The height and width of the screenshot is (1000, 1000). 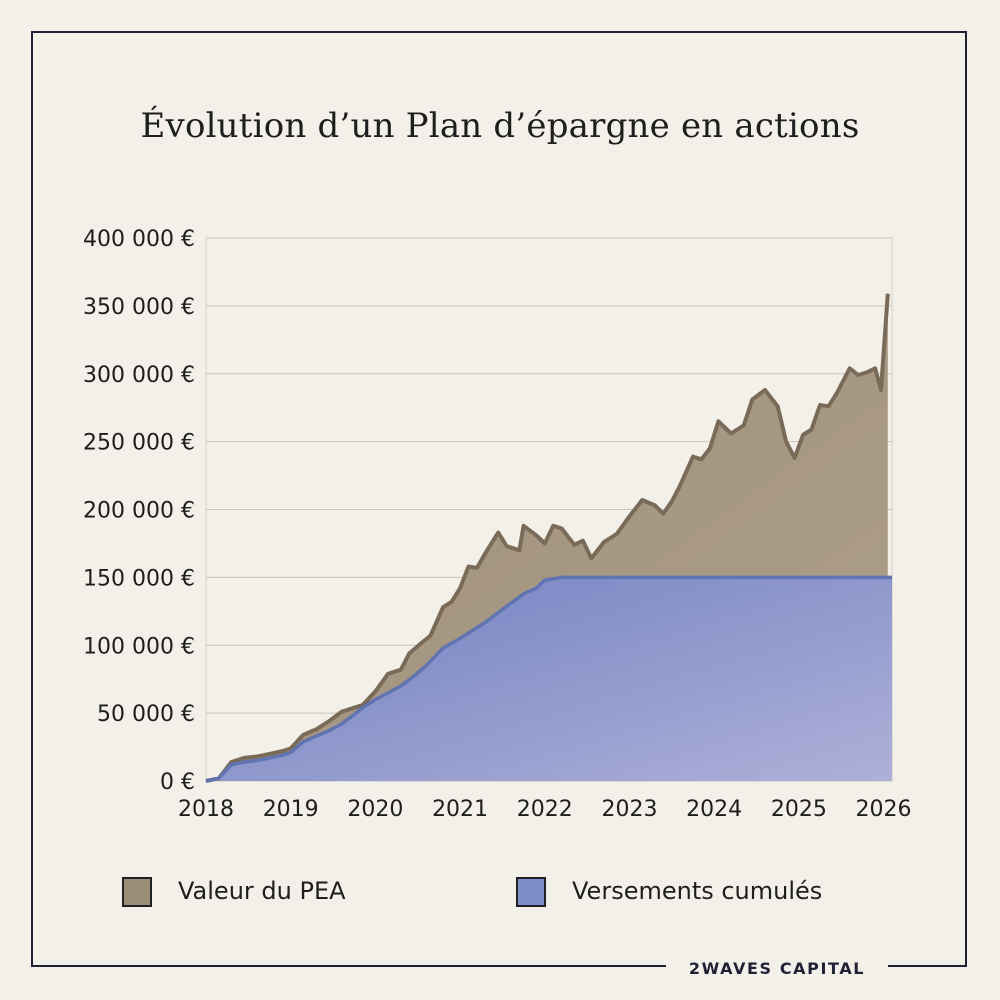 What do you see at coordinates (139, 239) in the screenshot?
I see `y-tick-label: 400 000 €` at bounding box center [139, 239].